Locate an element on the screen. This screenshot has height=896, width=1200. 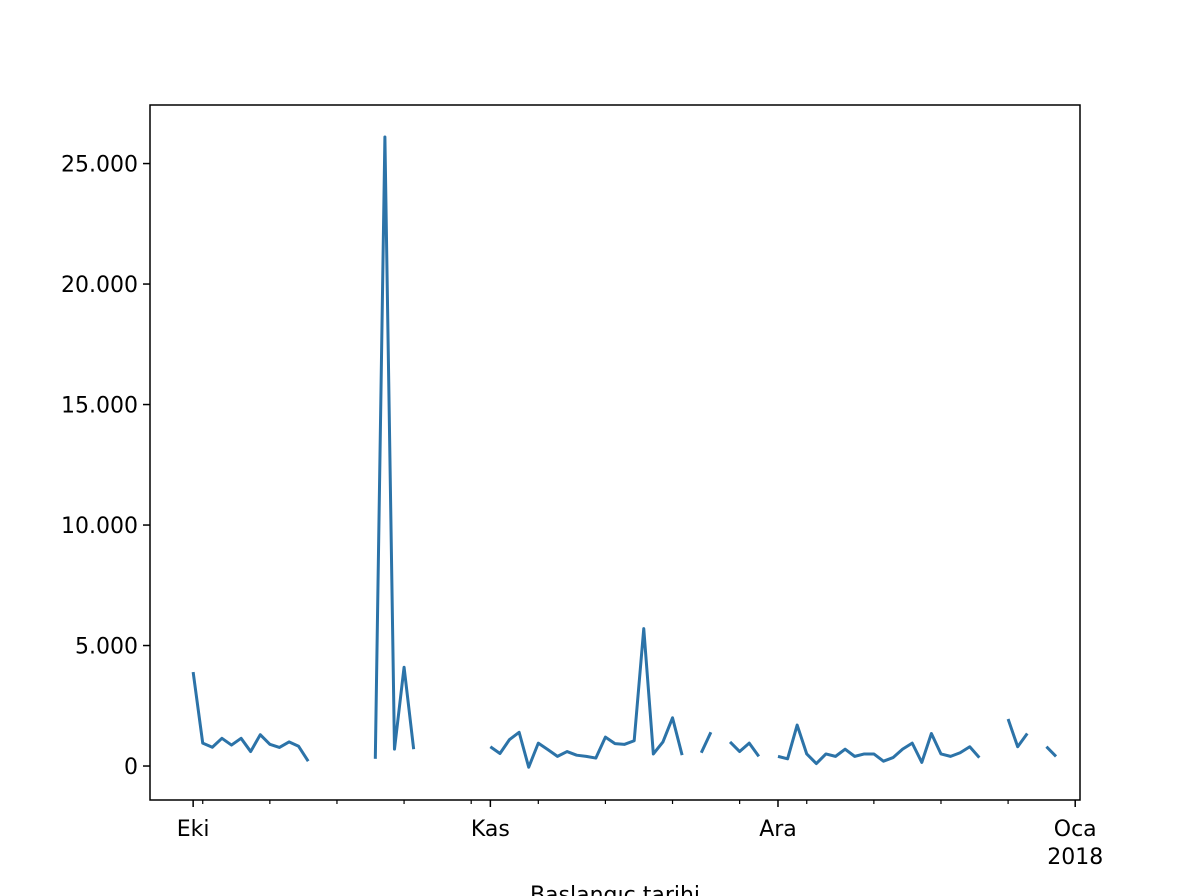
y-tick-label: 0 is located at coordinates (131, 767).